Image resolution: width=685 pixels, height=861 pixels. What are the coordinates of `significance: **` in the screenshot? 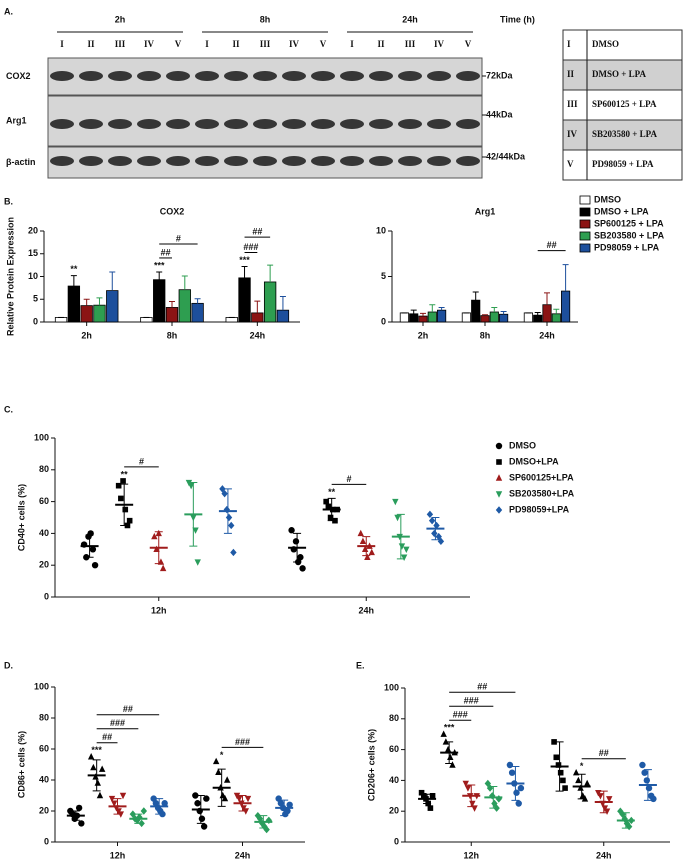 It's located at (74, 269).